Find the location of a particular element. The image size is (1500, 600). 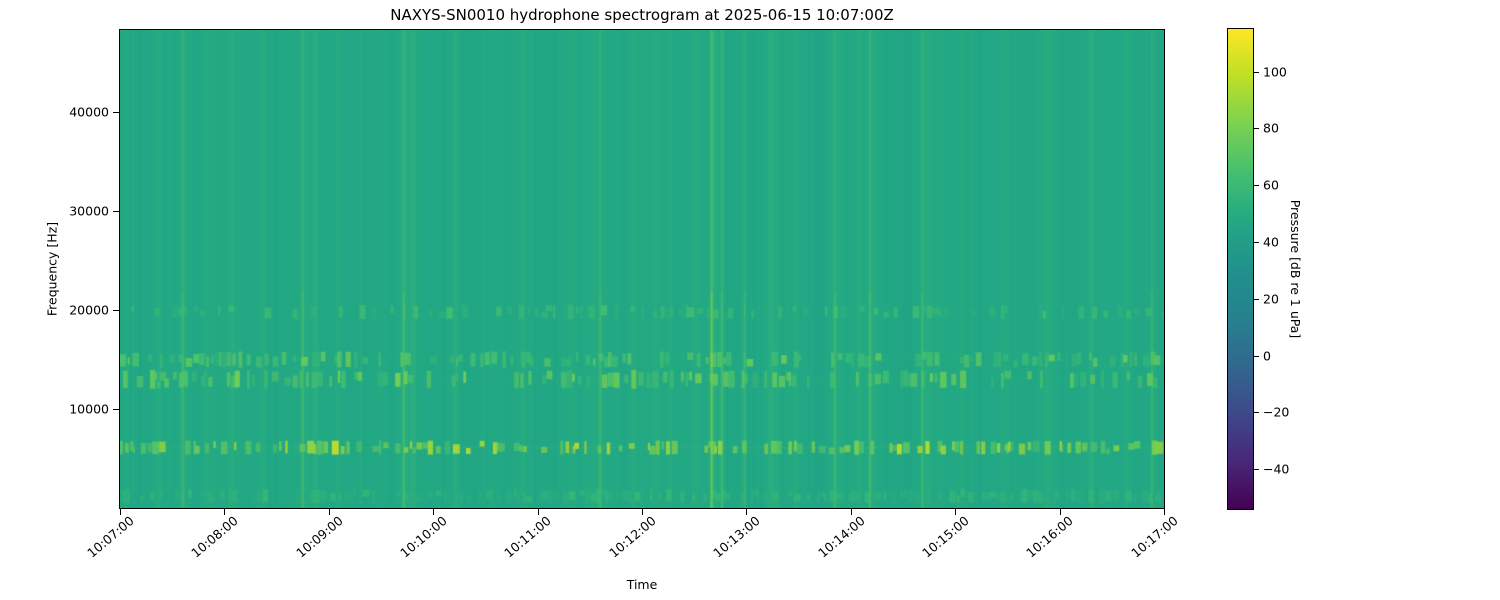

x-tick-label: 10:08:00 is located at coordinates (215, 537).